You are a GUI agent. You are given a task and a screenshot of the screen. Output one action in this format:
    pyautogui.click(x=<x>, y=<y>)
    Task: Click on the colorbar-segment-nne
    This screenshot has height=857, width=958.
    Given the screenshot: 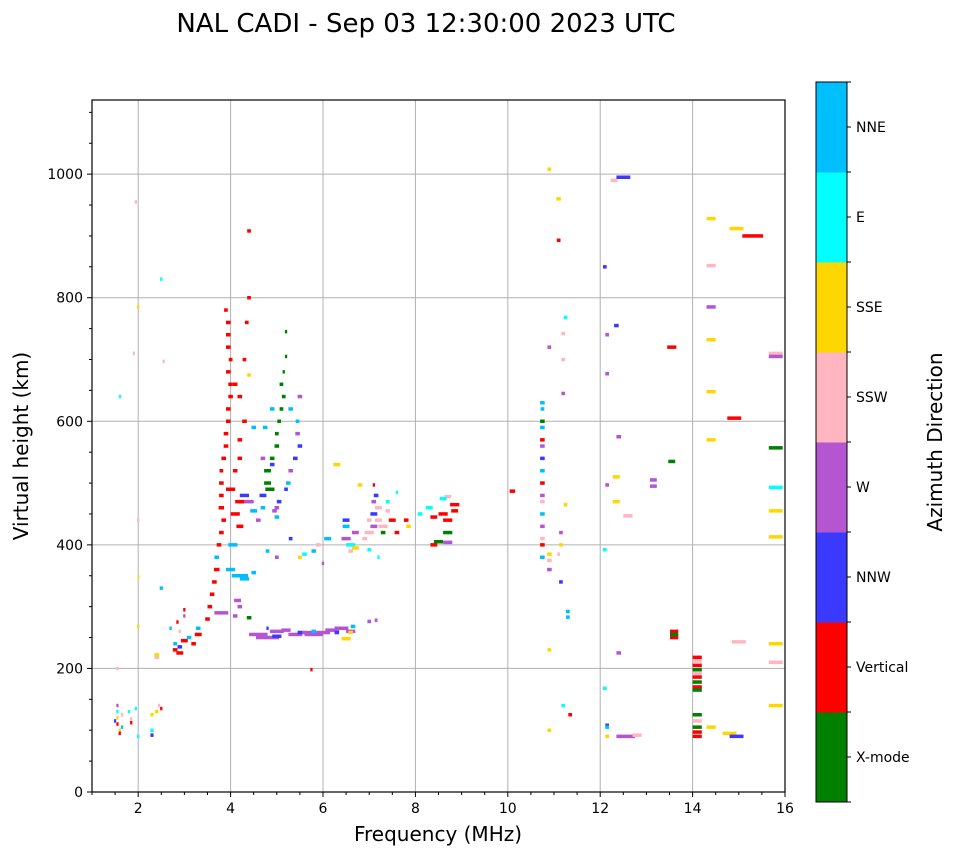 What is the action you would take?
    pyautogui.click(x=831, y=127)
    